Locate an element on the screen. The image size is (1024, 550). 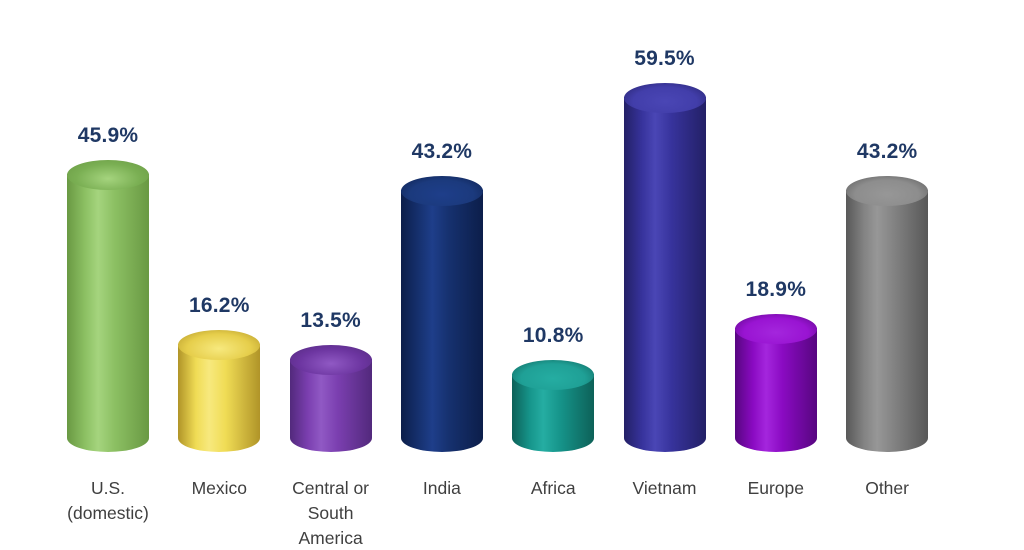
category-label: India is located at coordinates (442, 488).